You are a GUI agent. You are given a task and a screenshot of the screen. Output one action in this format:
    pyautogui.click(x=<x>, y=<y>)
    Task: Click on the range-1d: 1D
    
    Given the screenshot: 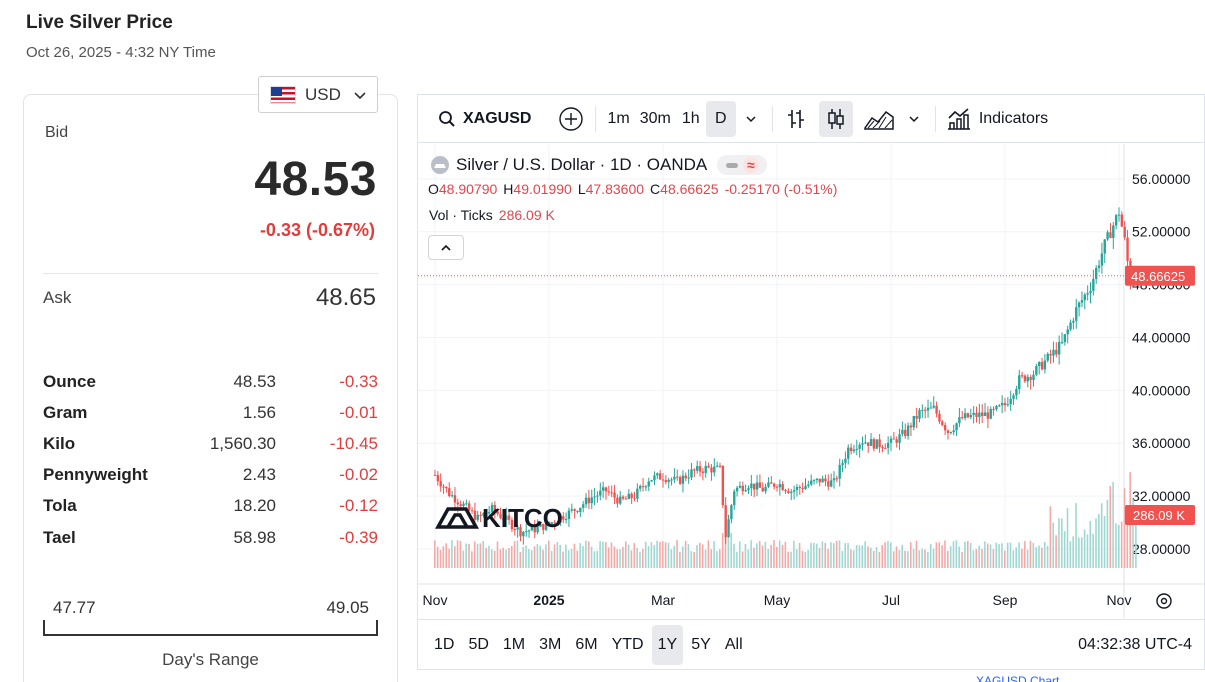 What is the action you would take?
    pyautogui.click(x=444, y=644)
    